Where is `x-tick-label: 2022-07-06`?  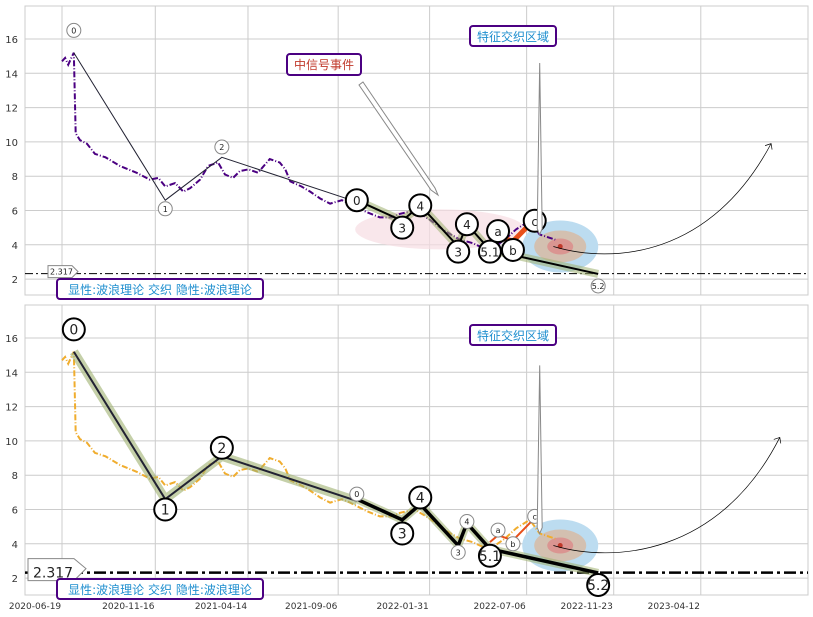
x-tick-label: 2022-07-06 is located at coordinates (499, 607).